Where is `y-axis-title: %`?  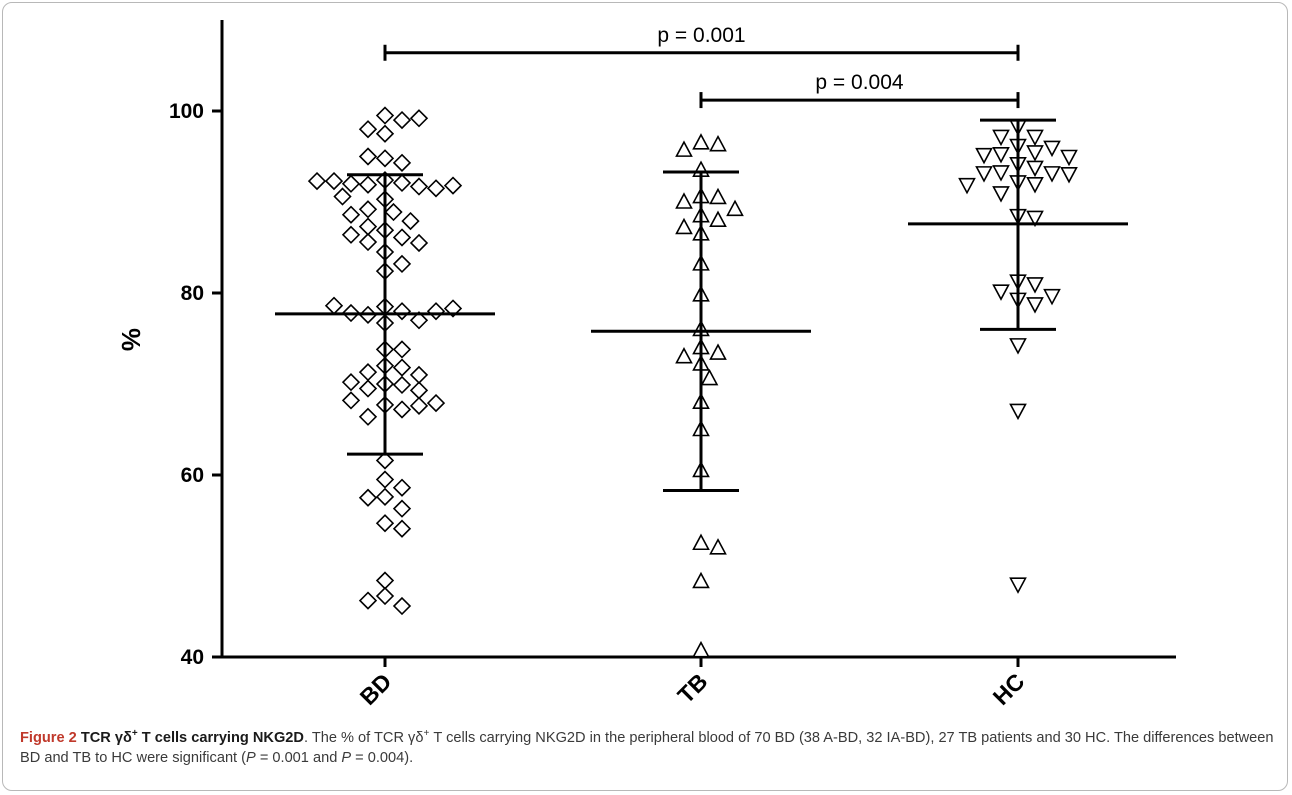
y-axis-title: % is located at coordinates (131, 339).